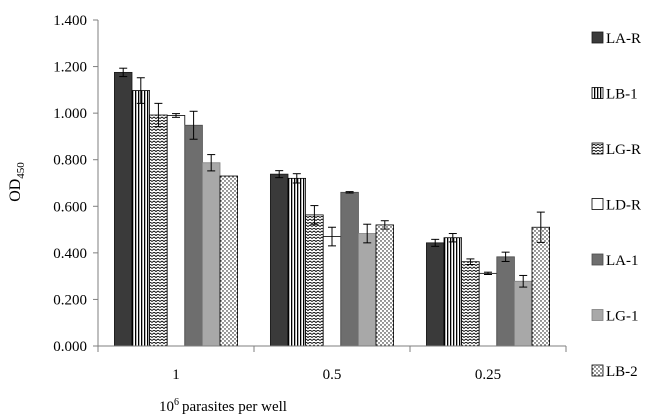 Image resolution: width=654 pixels, height=415 pixels. I want to click on legend-item-lg-1: LG-1, so click(615, 317).